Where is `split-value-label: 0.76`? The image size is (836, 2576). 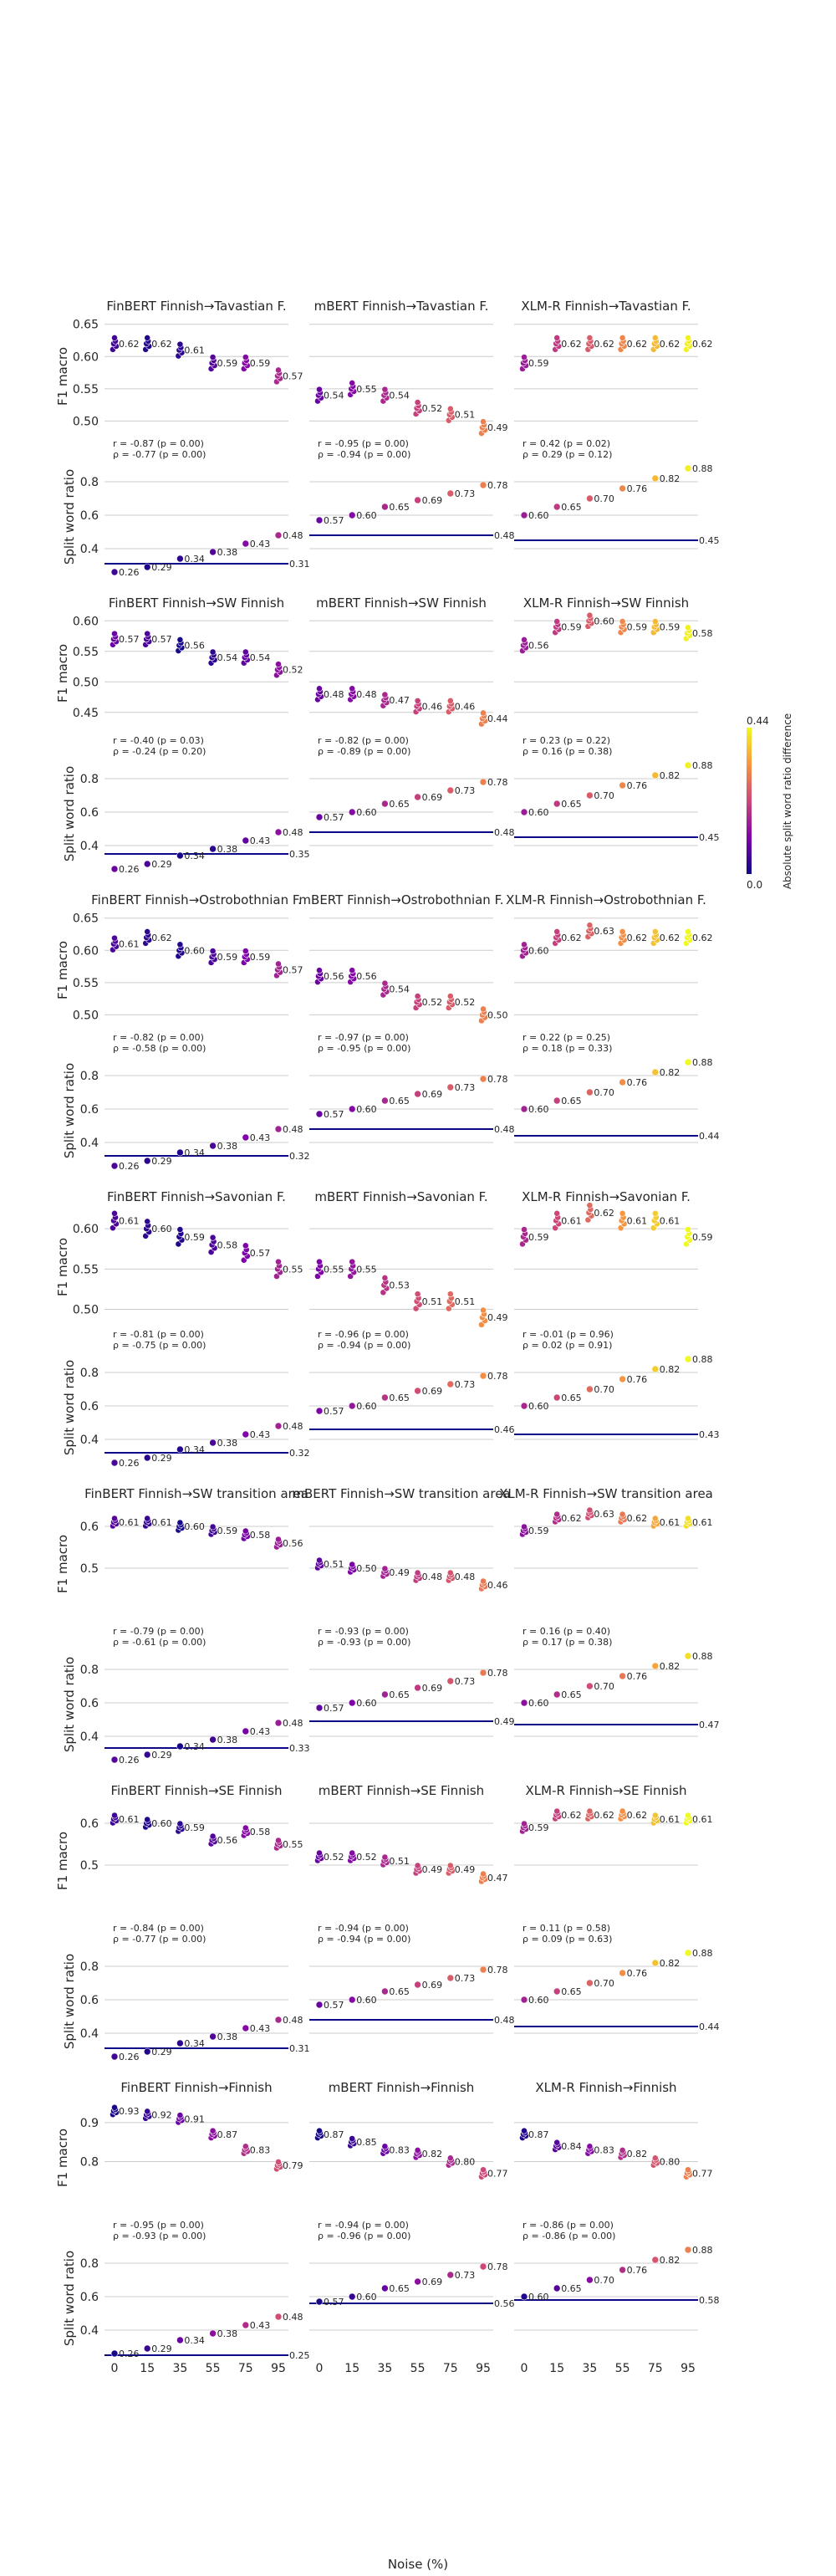
split-value-label: 0.76 is located at coordinates (637, 1973).